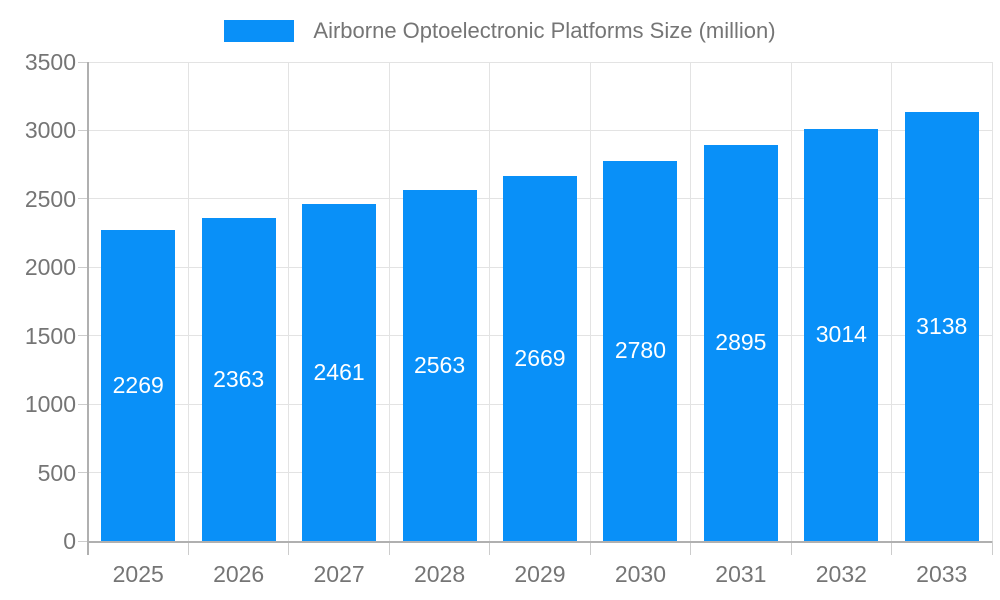  I want to click on bar: 2563, so click(439, 365).